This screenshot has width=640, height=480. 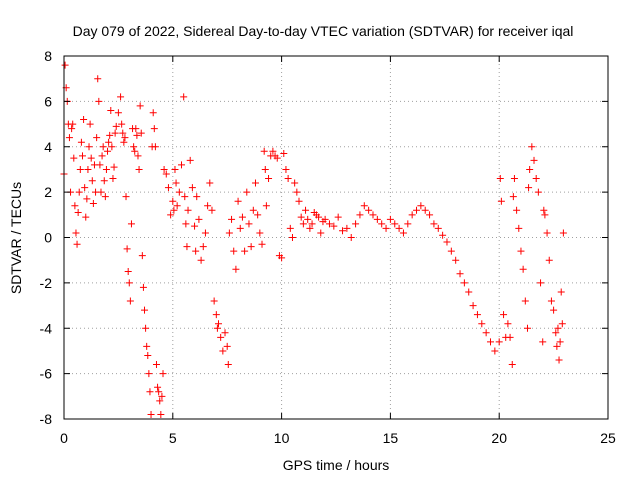 What do you see at coordinates (46, 419) in the screenshot?
I see `y-tick-label: -8` at bounding box center [46, 419].